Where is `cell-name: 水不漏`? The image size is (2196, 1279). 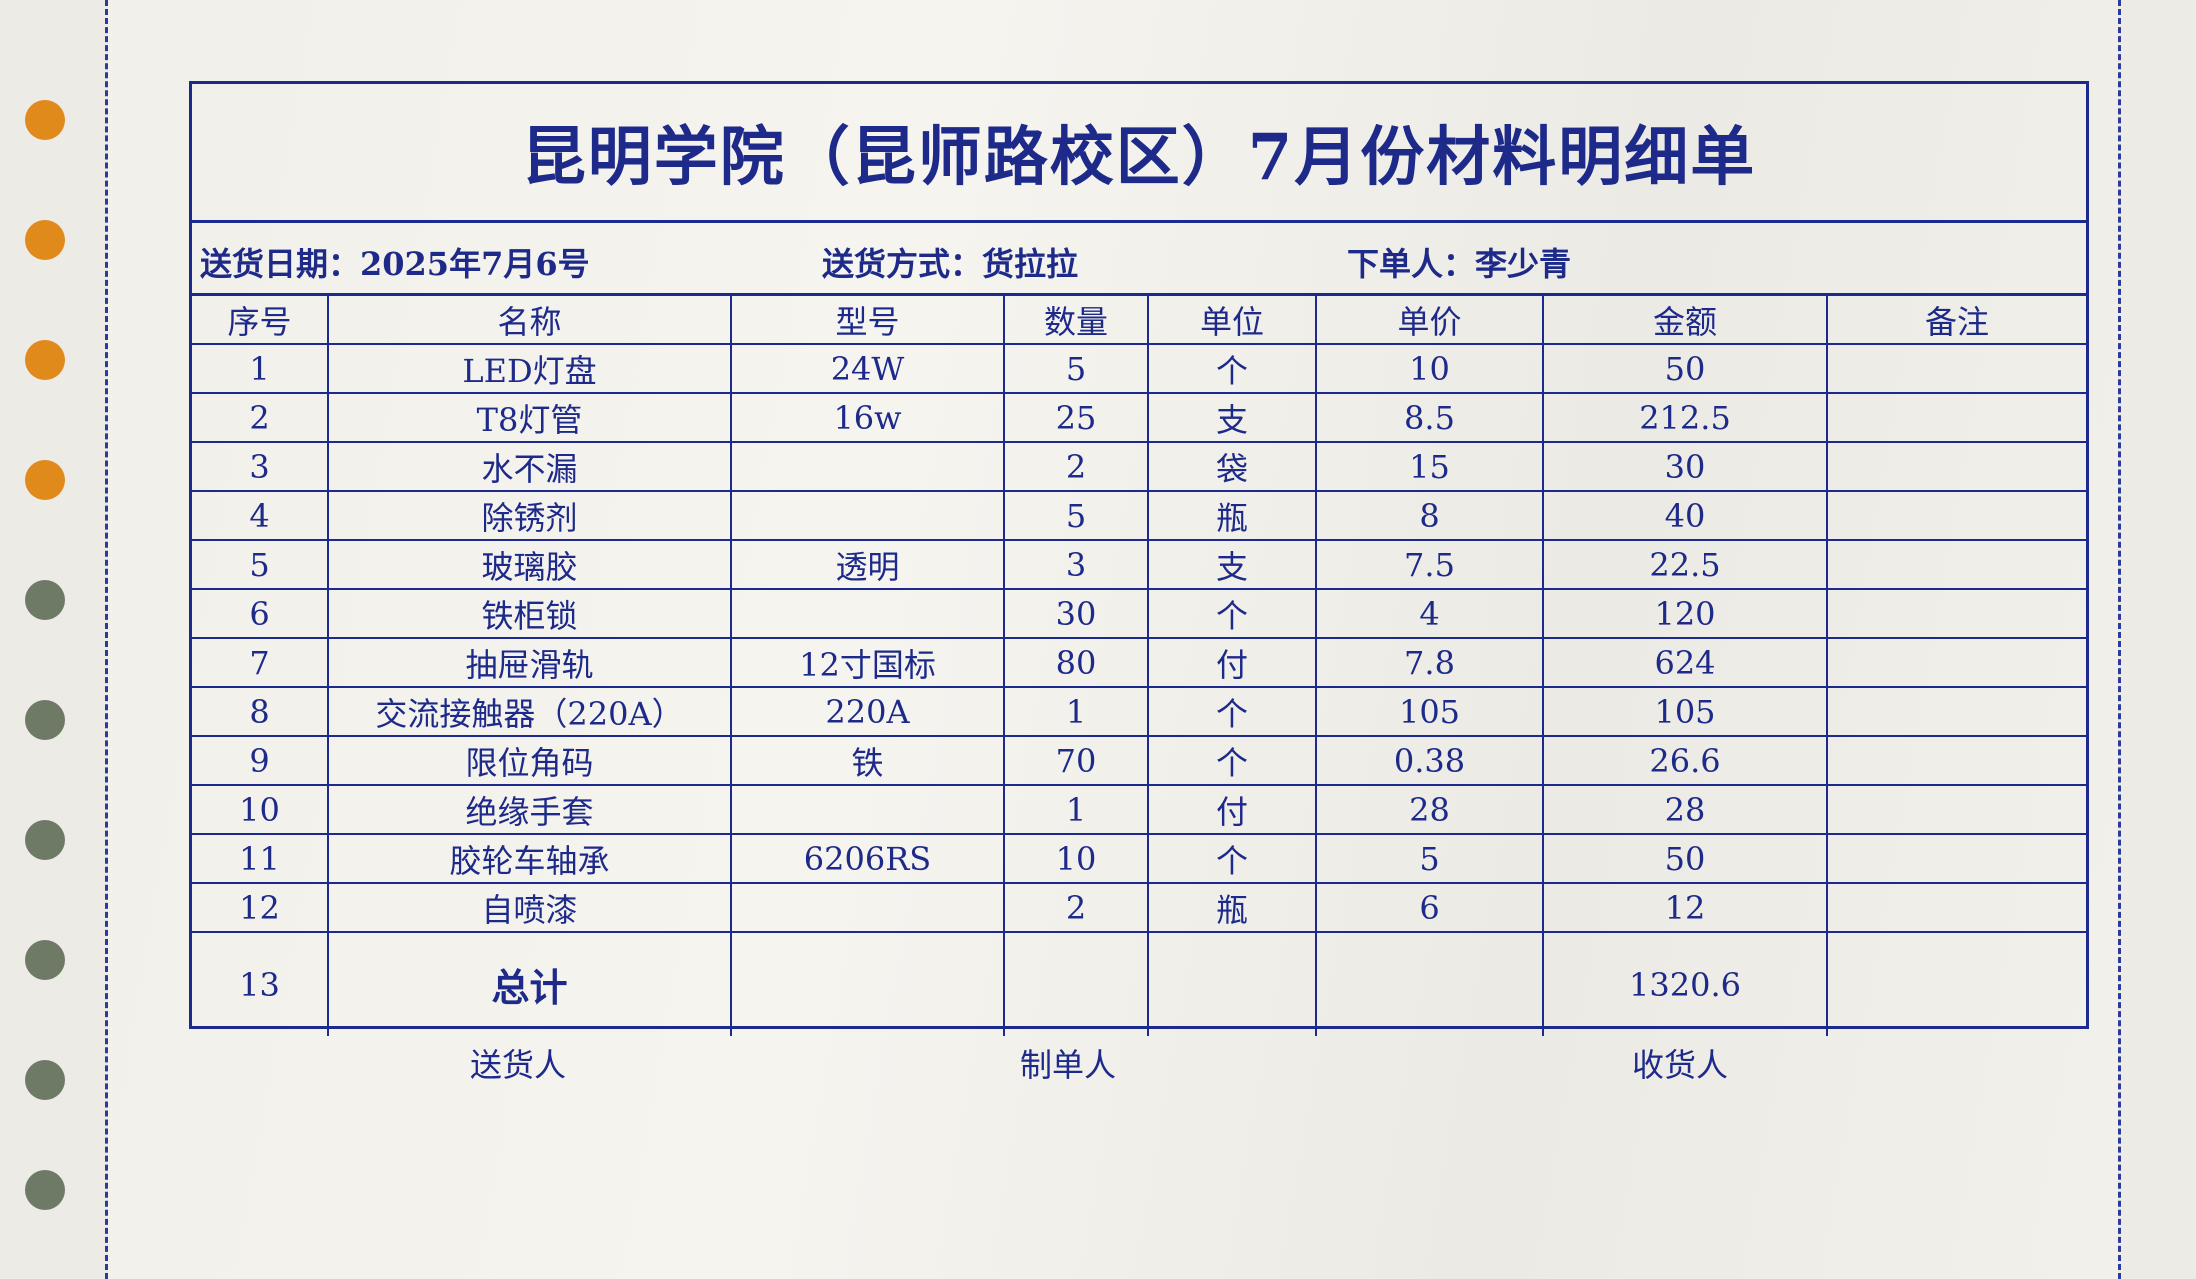
cell-name: 水不漏 is located at coordinates (529, 466).